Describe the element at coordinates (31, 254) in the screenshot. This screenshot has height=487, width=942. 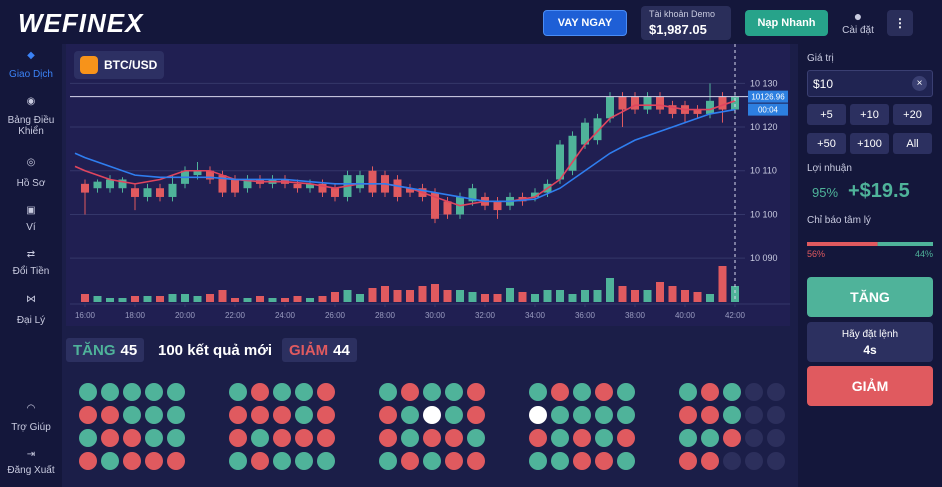
I see `sidebar-icon: ⇄` at that location.